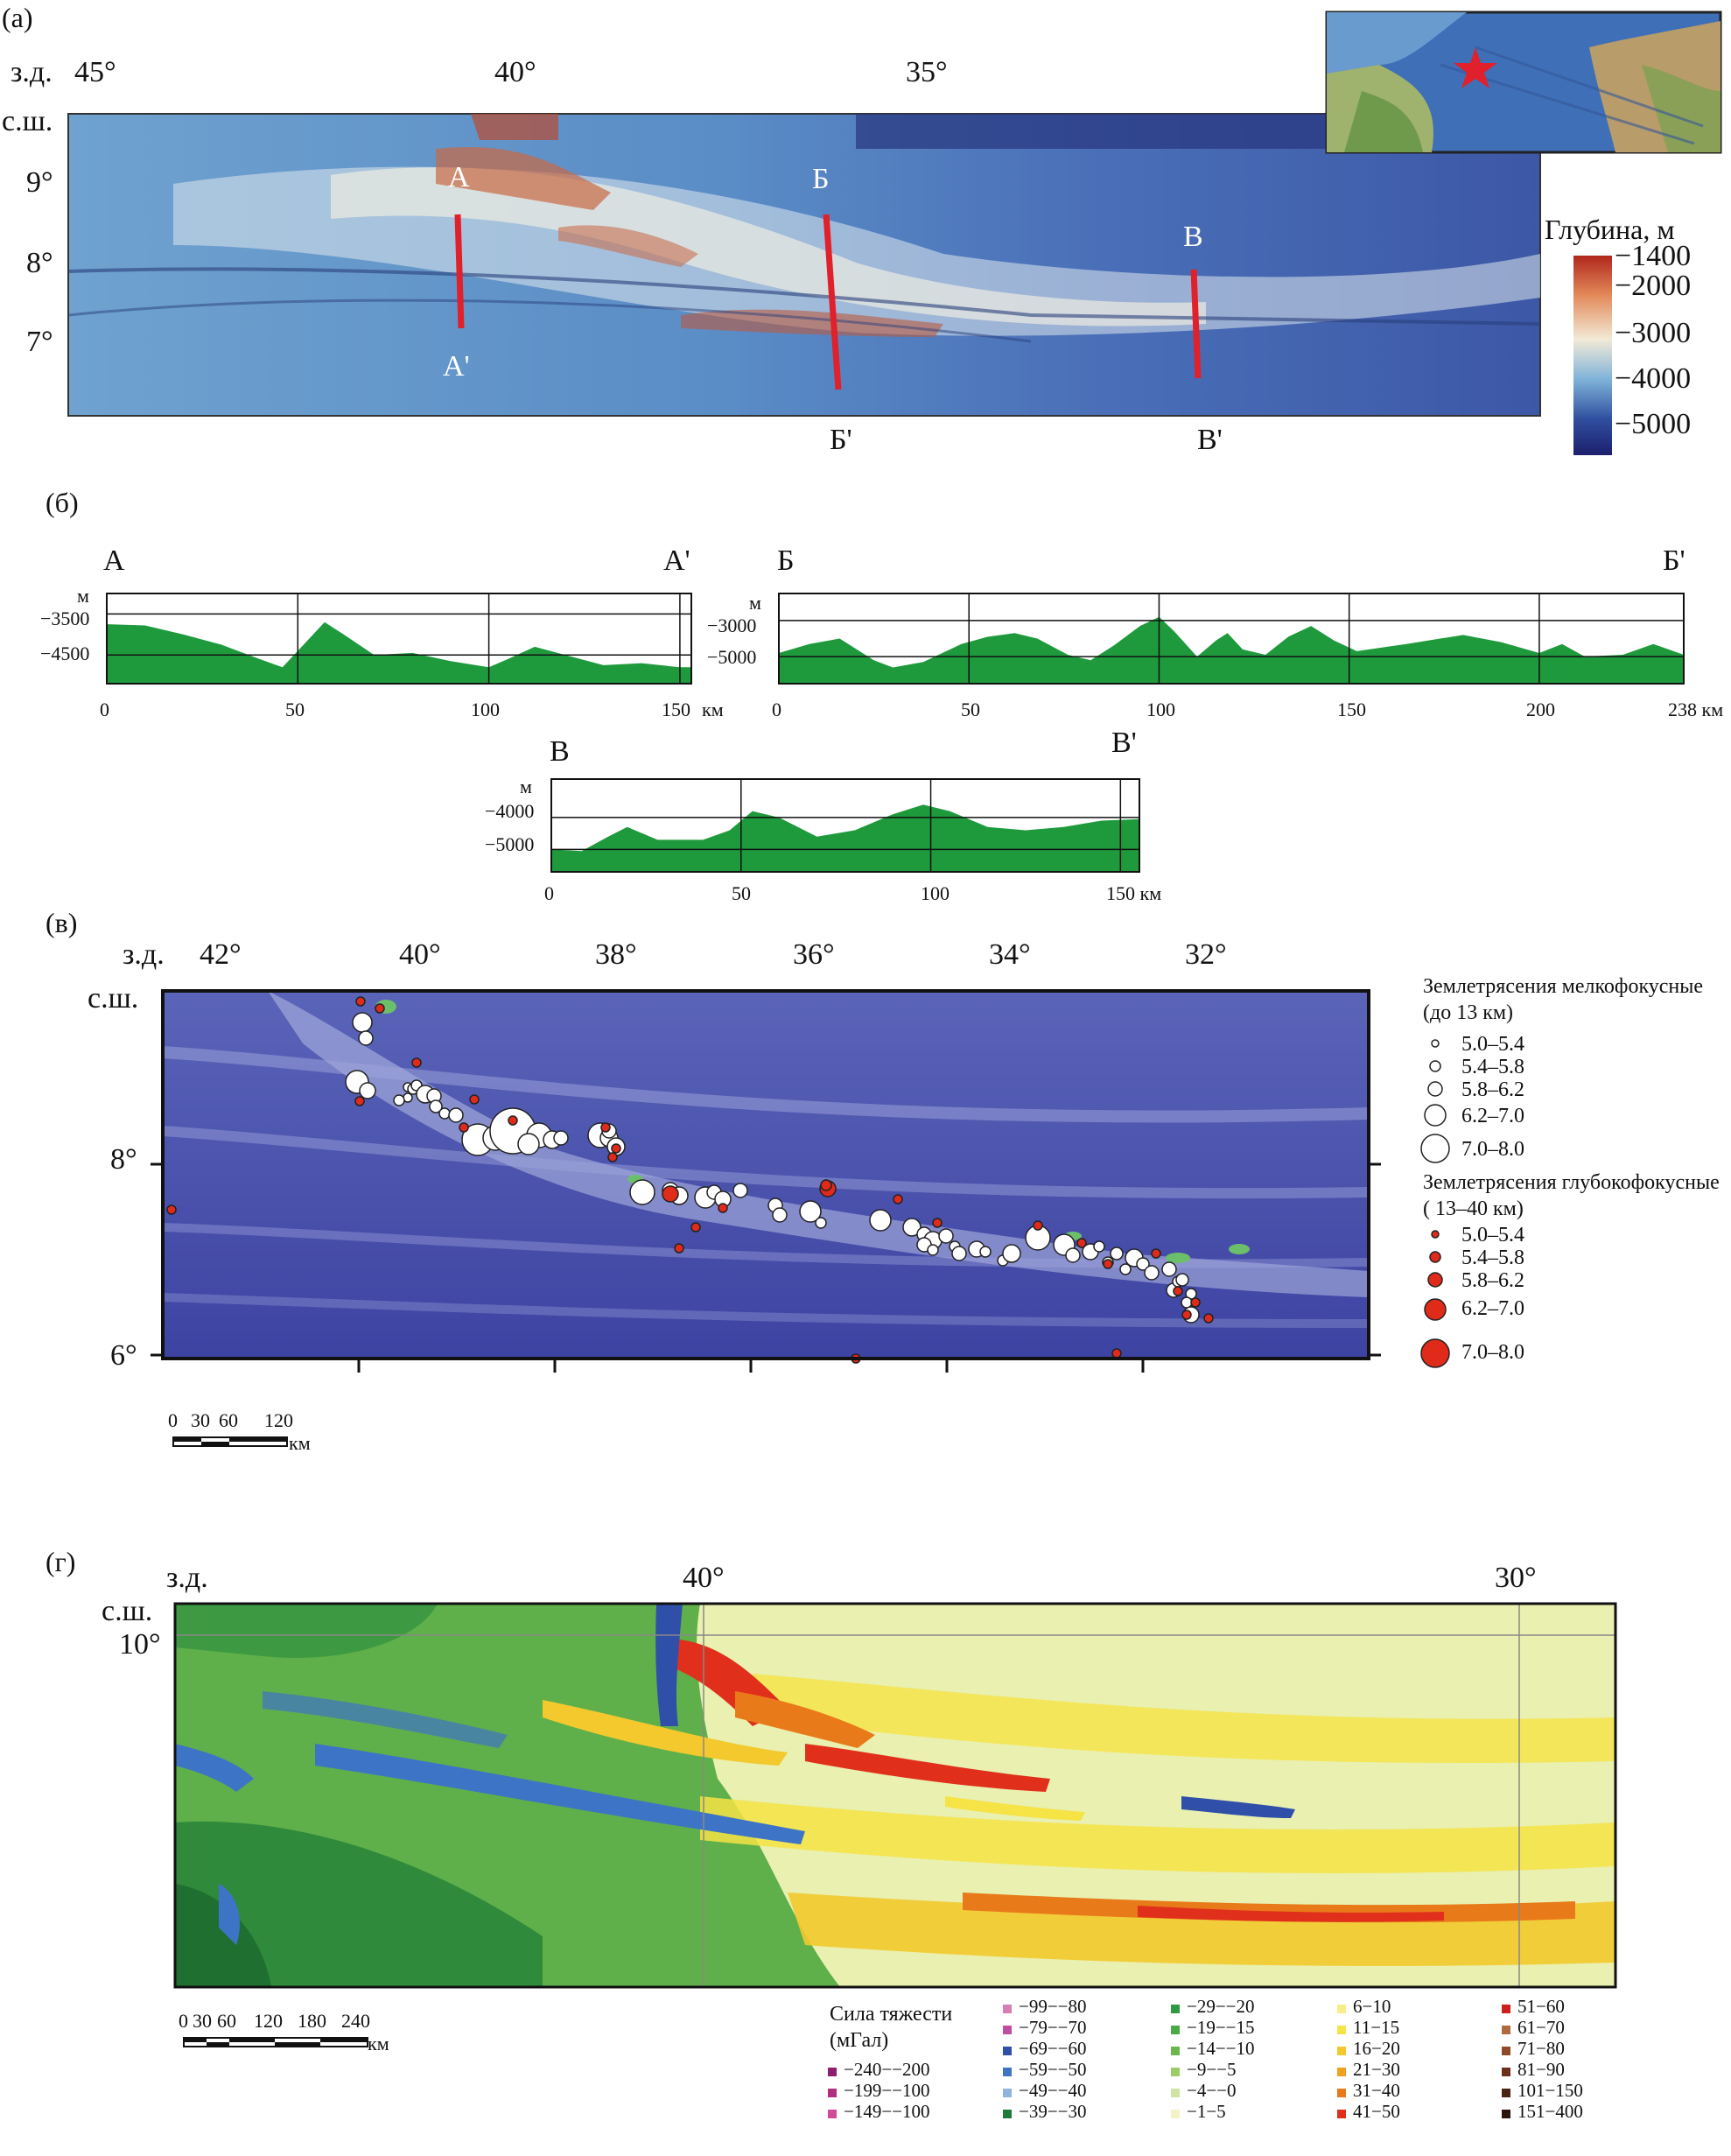  Describe the element at coordinates (39, 263) in the screenshot. I see `lat-tick-8: 8°` at that location.